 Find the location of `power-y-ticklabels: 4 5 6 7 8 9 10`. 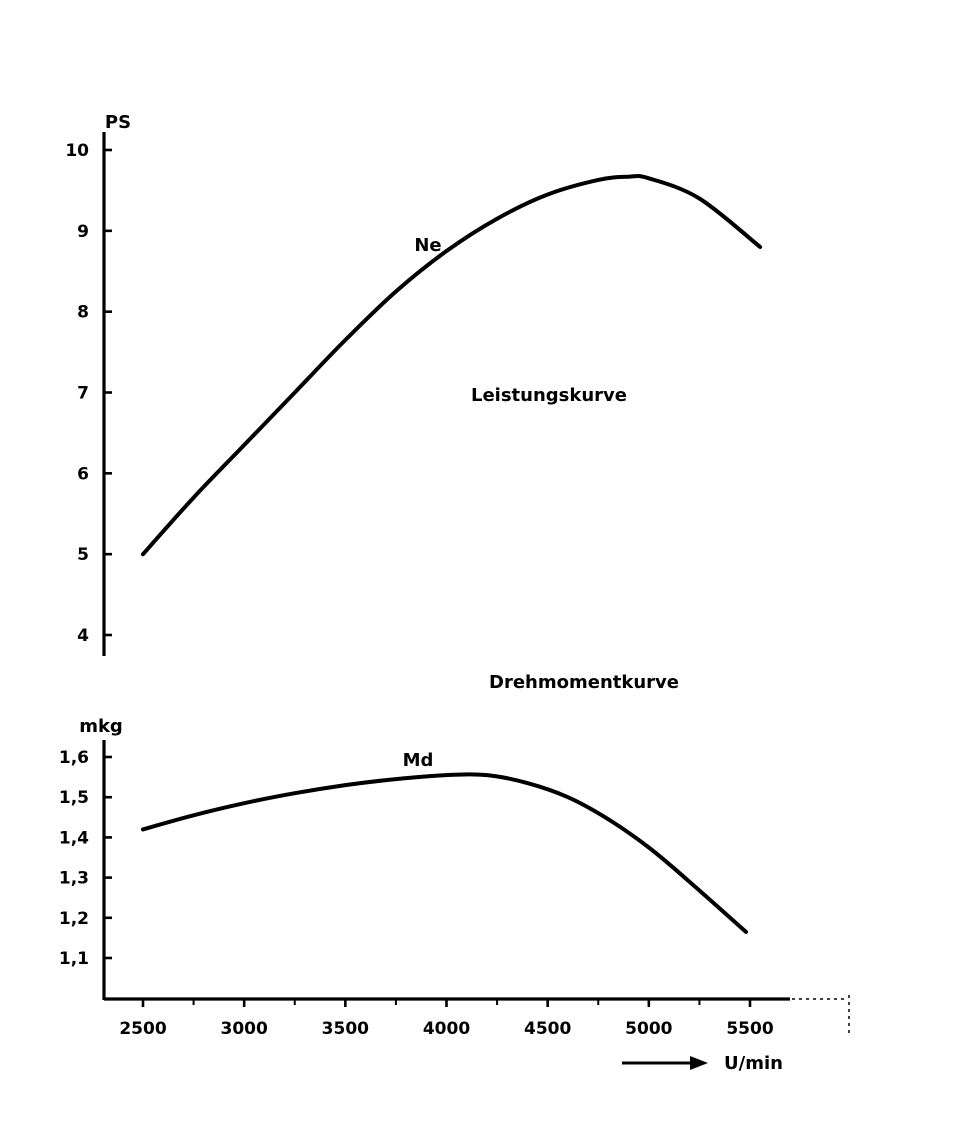

power-y-ticklabels: 4 5 6 7 8 9 10 is located at coordinates (77, 393).